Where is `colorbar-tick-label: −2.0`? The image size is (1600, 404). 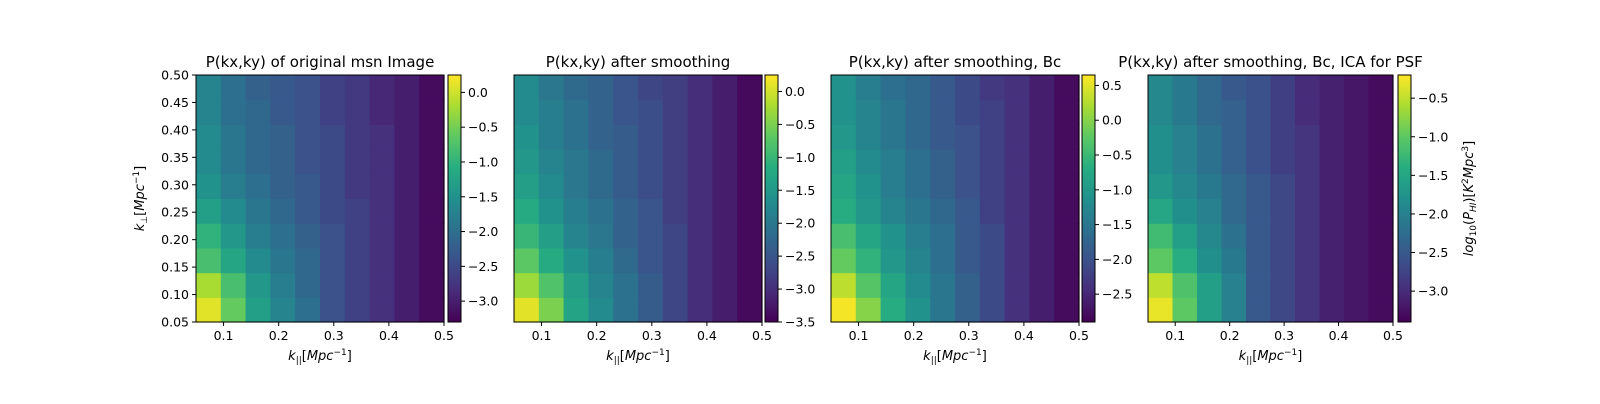
colorbar-tick-label: −2.0 is located at coordinates (1433, 213).